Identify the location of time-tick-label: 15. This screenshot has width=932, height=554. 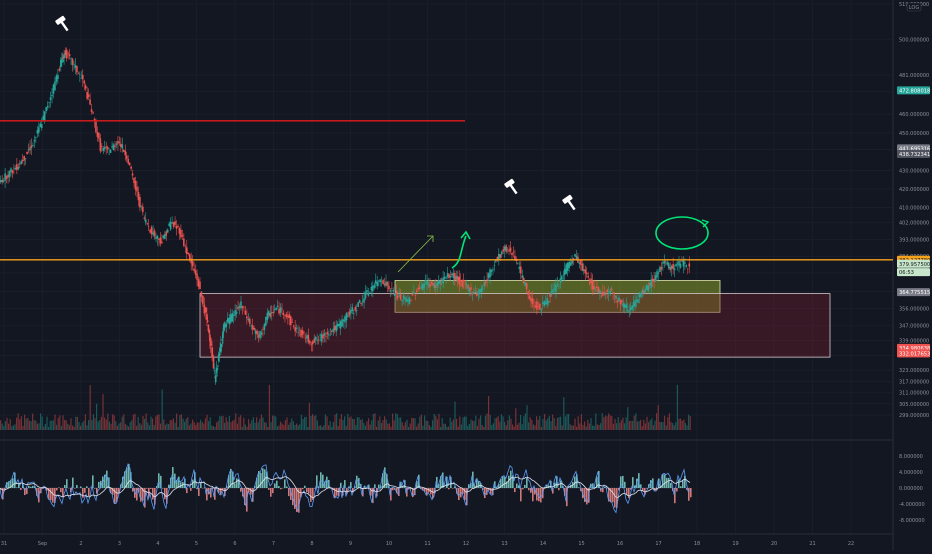
(581, 544).